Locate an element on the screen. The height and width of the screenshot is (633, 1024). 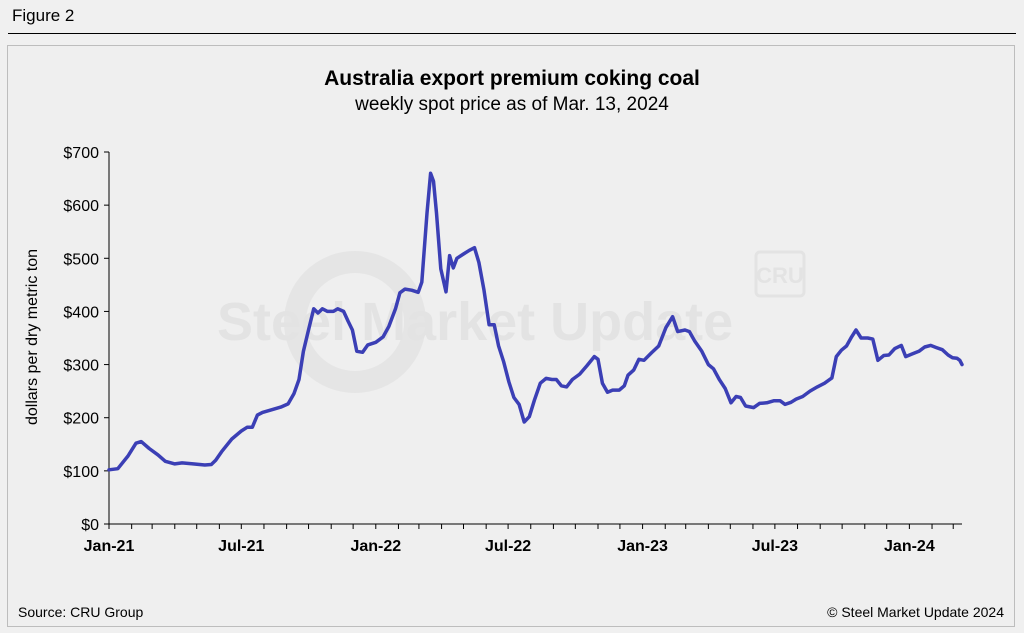
y-tick-label: $500 is located at coordinates (81, 259).